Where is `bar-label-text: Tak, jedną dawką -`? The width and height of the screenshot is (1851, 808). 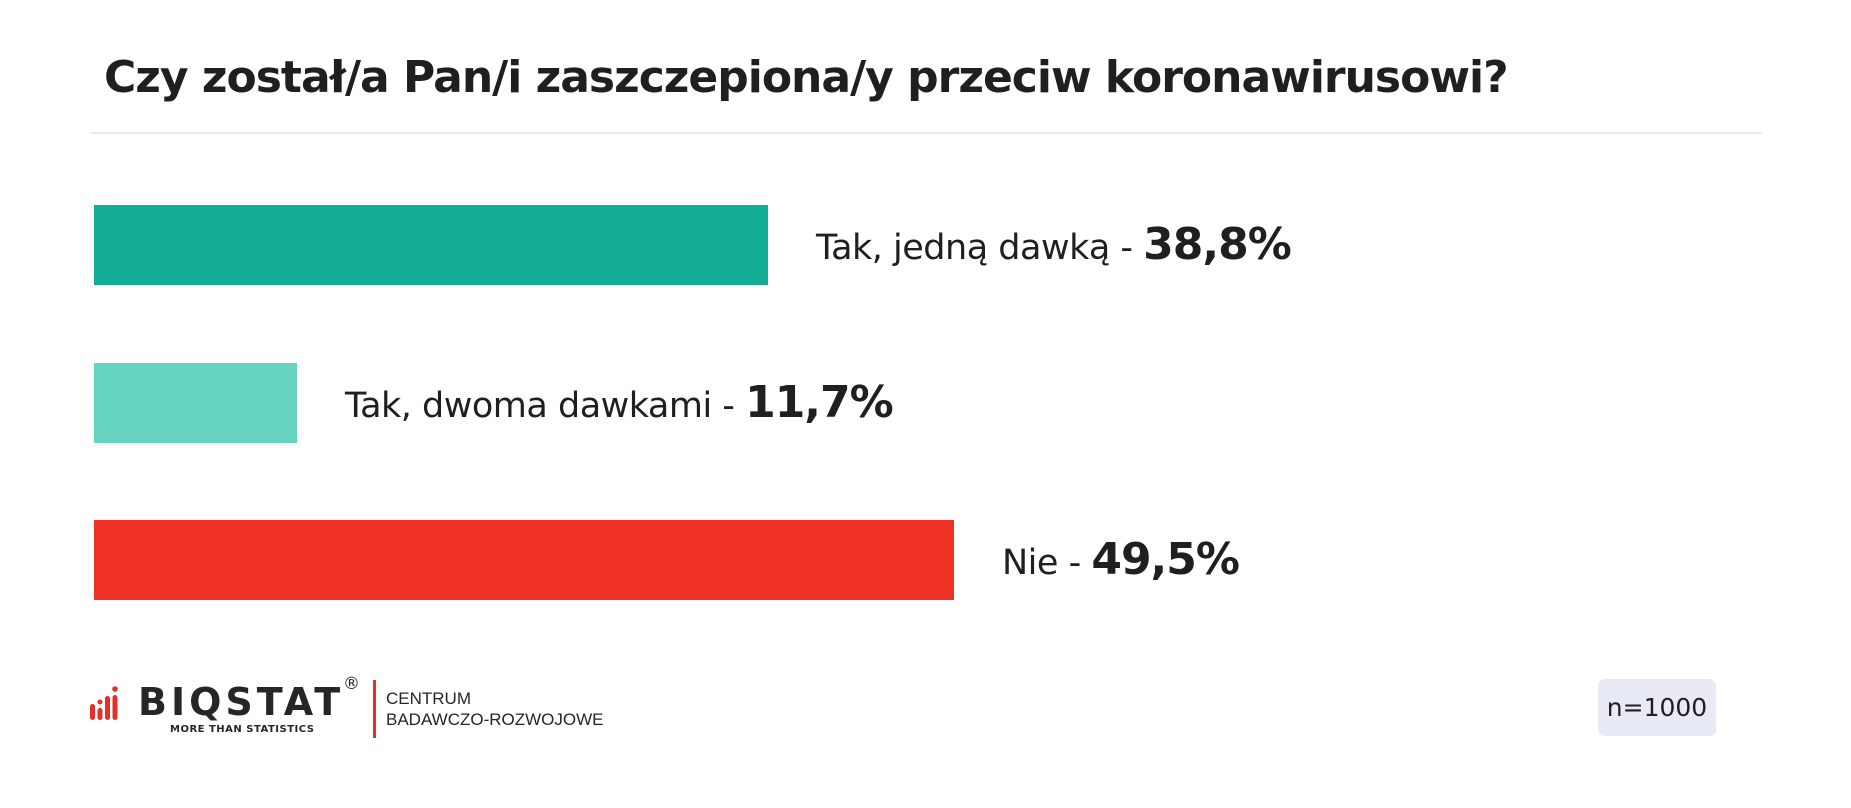
bar-label-text: Tak, jedną dawką - is located at coordinates (980, 248).